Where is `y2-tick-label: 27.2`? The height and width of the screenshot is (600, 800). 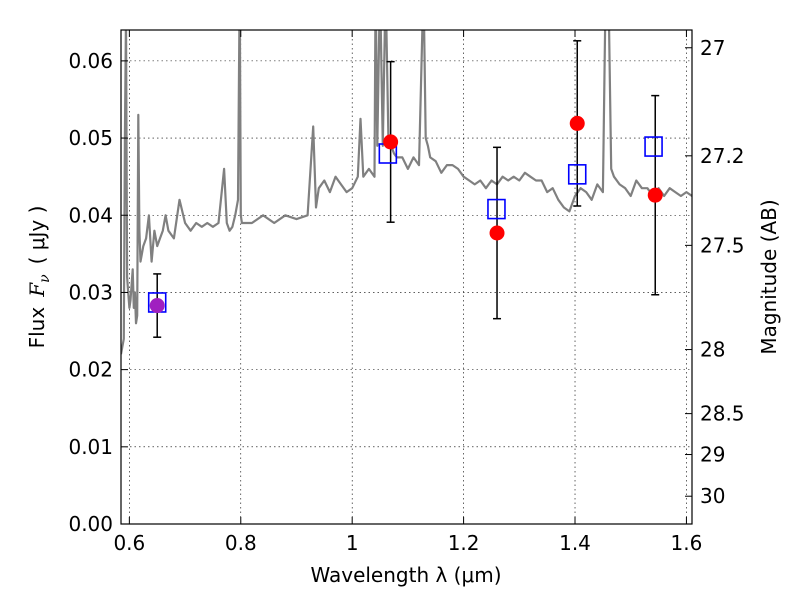 y2-tick-label: 27.2 is located at coordinates (722, 156).